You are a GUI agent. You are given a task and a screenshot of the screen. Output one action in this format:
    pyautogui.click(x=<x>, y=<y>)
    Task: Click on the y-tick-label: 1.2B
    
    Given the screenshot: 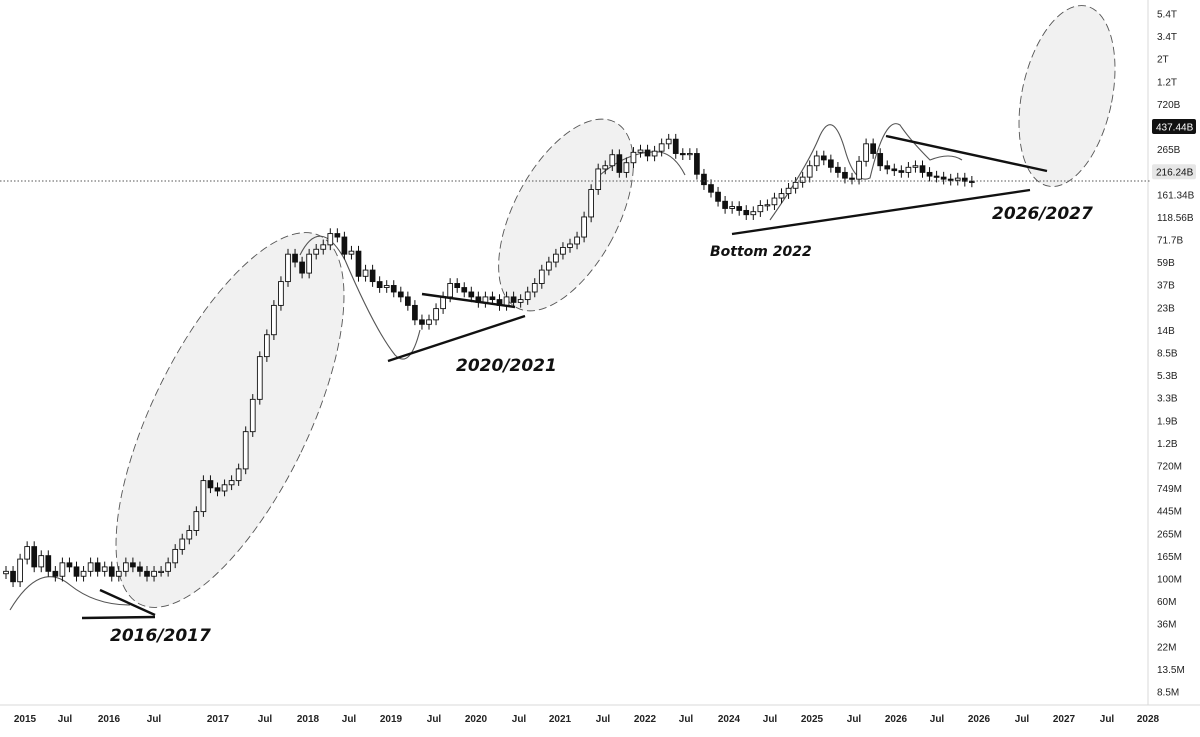 What is the action you would take?
    pyautogui.click(x=1167, y=444)
    